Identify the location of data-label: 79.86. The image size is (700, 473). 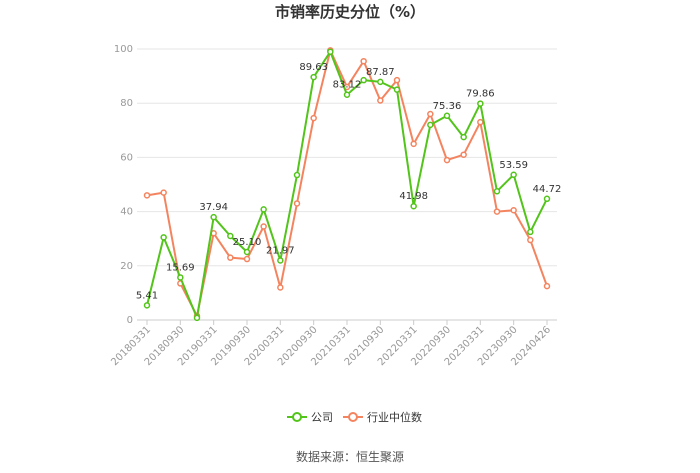
(480, 94).